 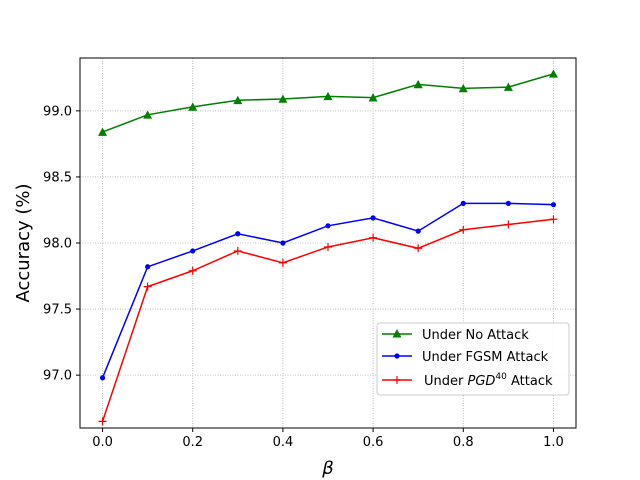 What do you see at coordinates (327, 468) in the screenshot?
I see `x-axis-title: β` at bounding box center [327, 468].